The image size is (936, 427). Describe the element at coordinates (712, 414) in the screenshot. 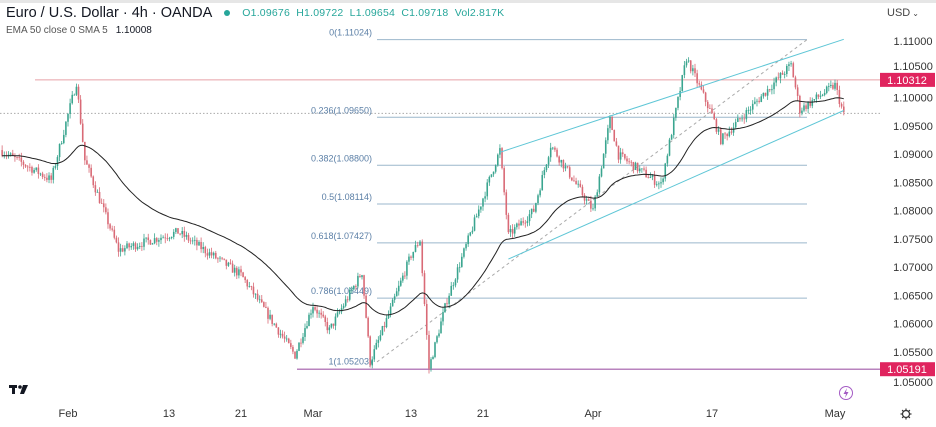

I see `time-axis-label: 17` at that location.